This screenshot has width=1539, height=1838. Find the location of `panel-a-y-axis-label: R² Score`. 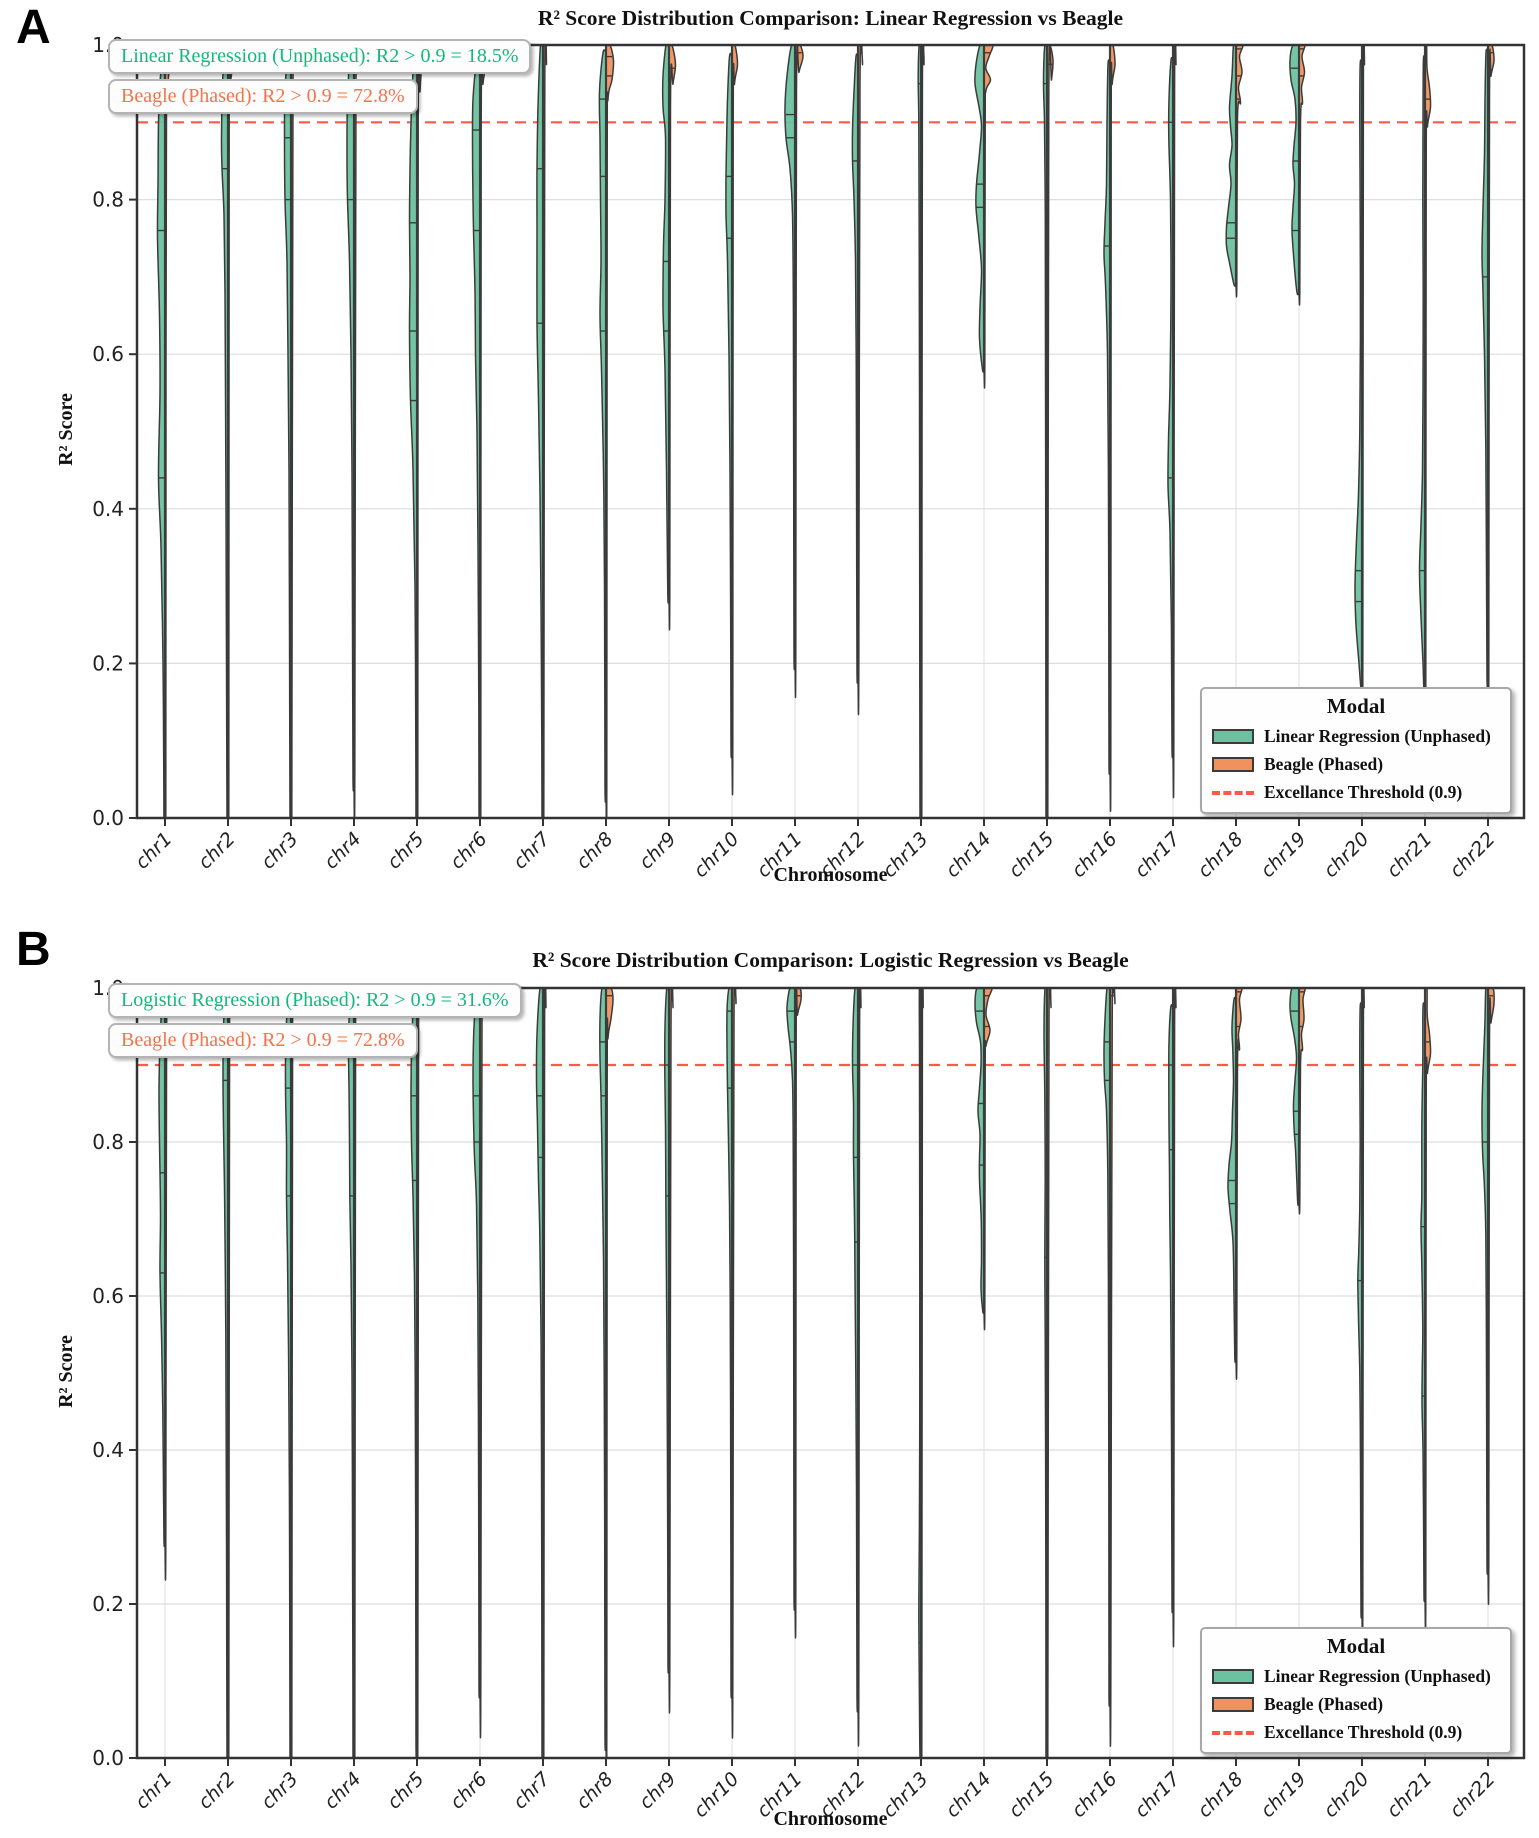

panel-a-y-axis-label: R² Score is located at coordinates (65, 429).